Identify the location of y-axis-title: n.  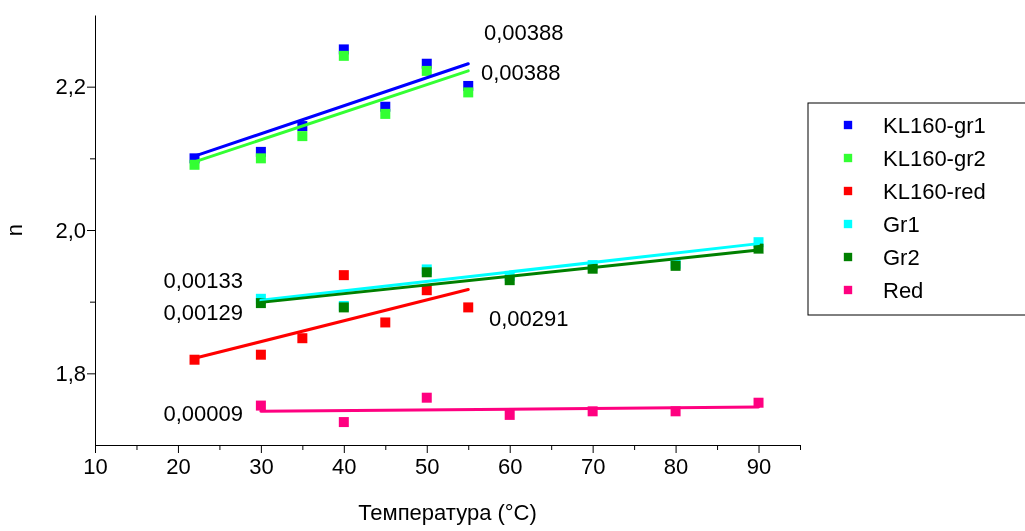
(14, 230).